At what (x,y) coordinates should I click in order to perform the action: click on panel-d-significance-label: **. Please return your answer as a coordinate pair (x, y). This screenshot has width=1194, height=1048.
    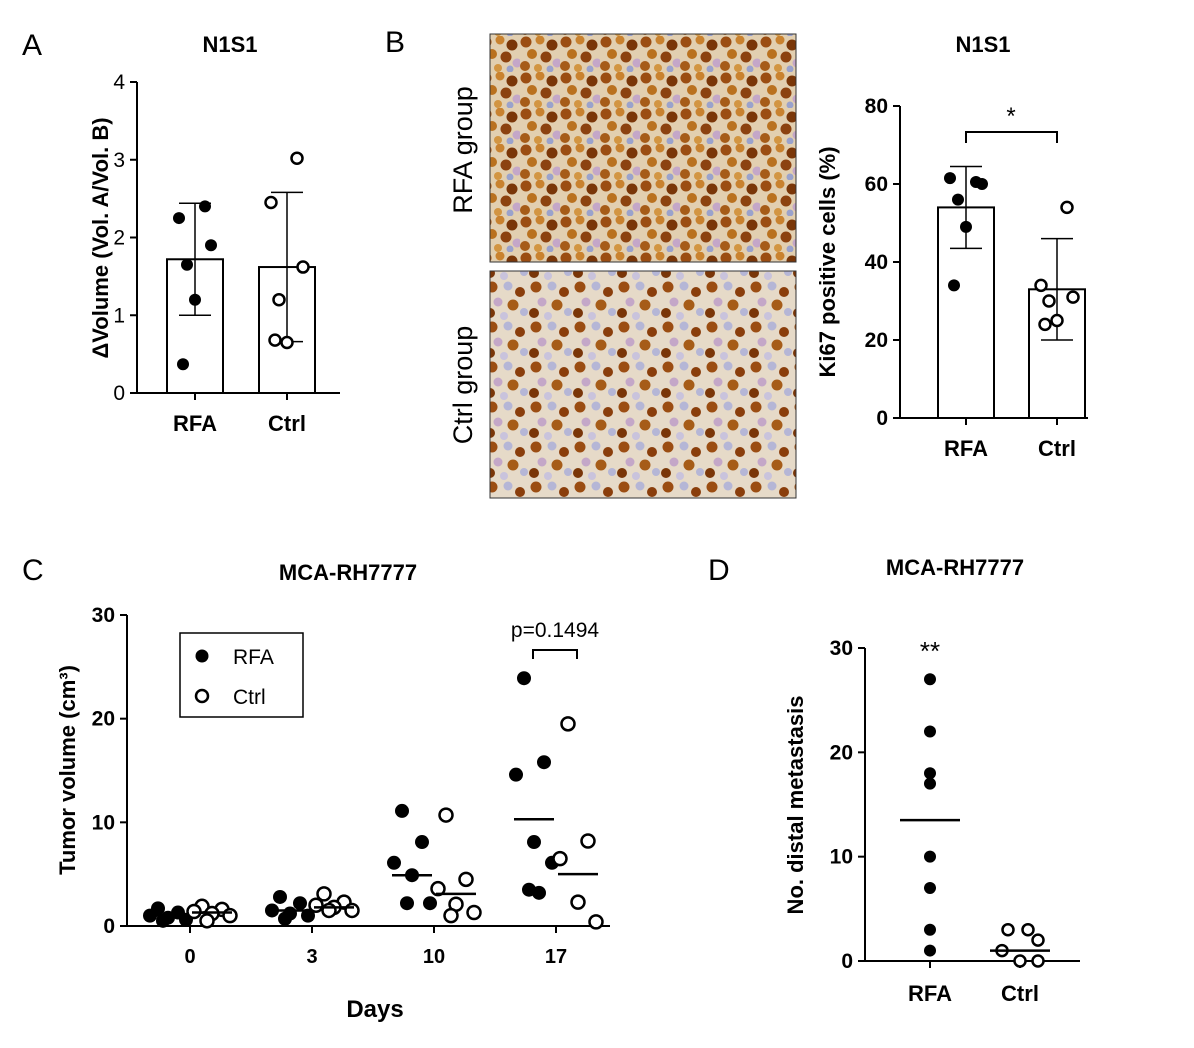
    Looking at the image, I should click on (930, 651).